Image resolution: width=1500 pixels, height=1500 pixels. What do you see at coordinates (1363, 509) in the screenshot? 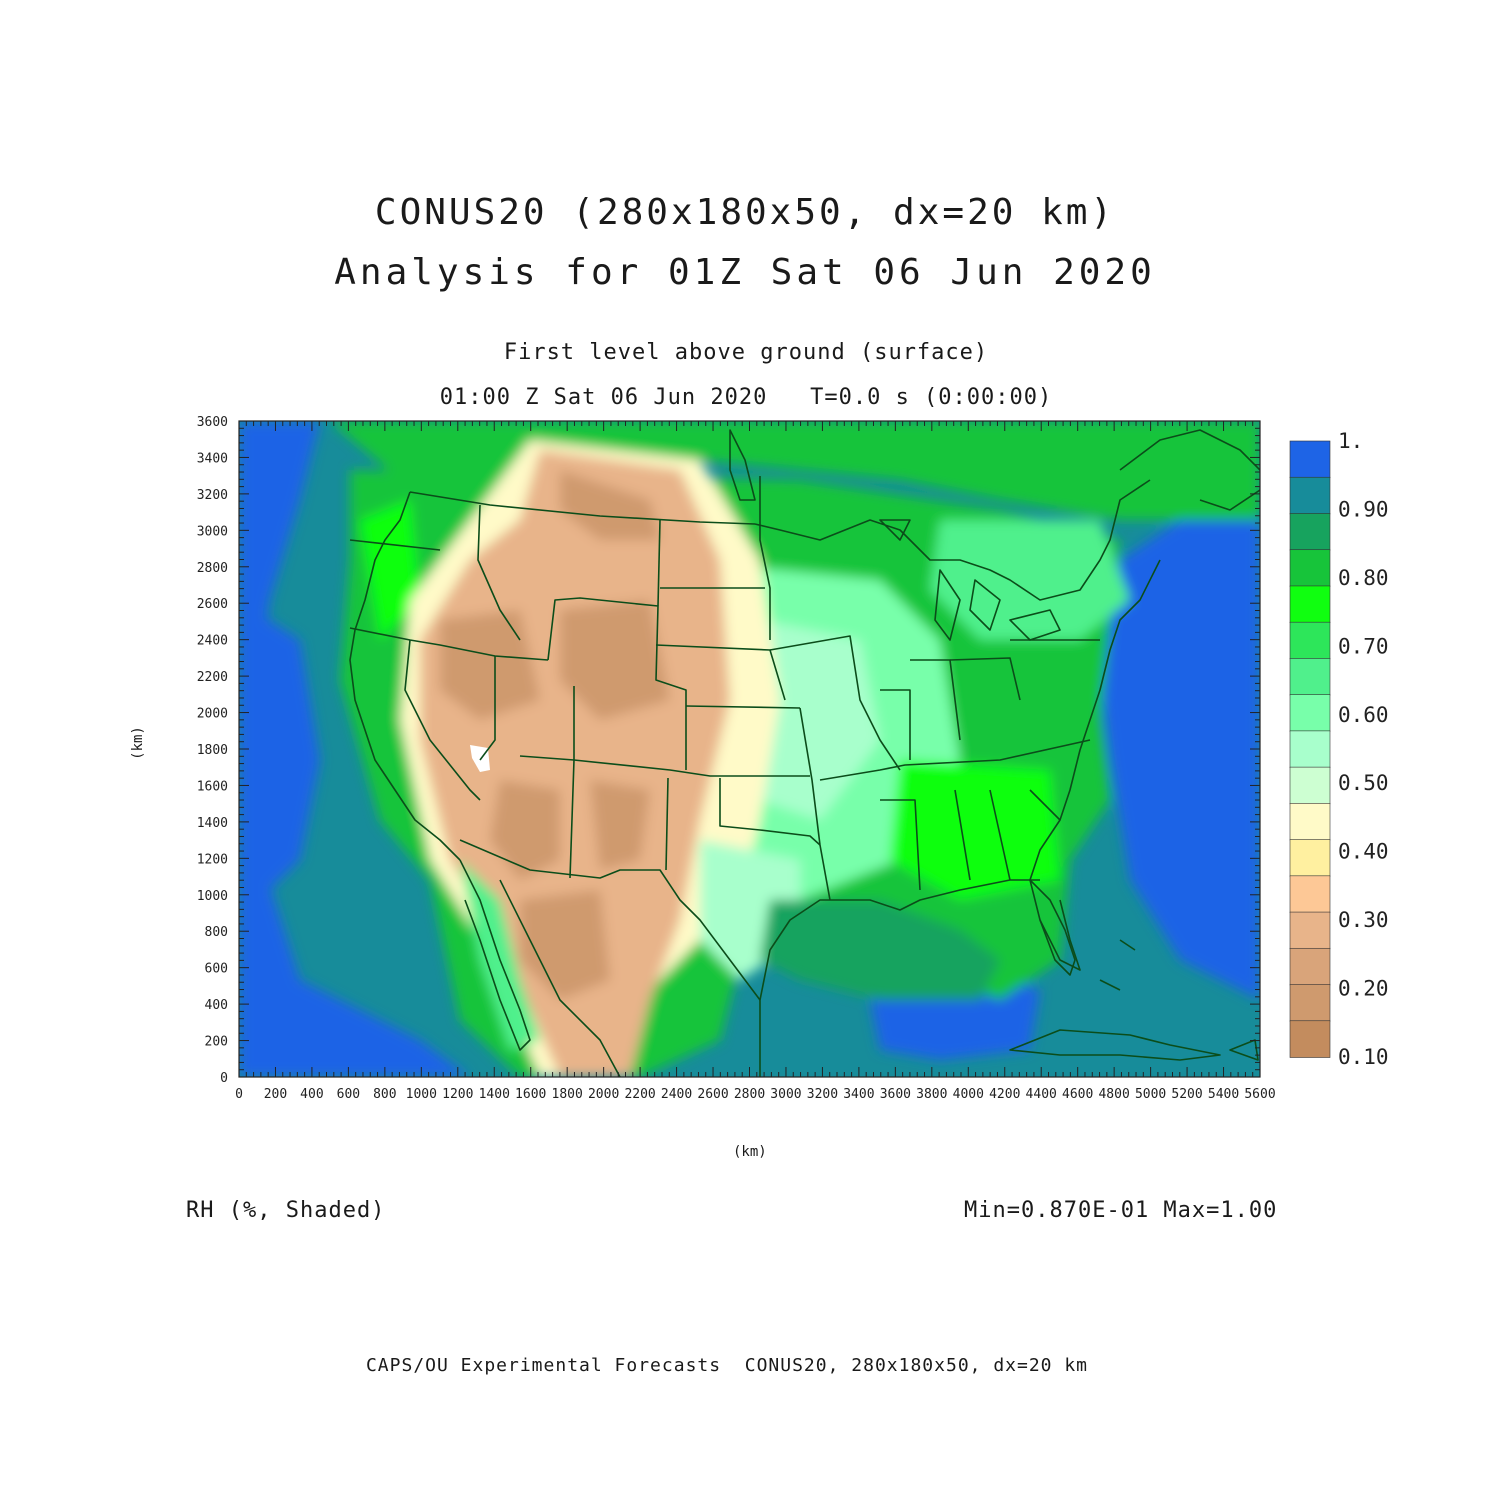
I see `colorbar-label: 0.90` at bounding box center [1363, 509].